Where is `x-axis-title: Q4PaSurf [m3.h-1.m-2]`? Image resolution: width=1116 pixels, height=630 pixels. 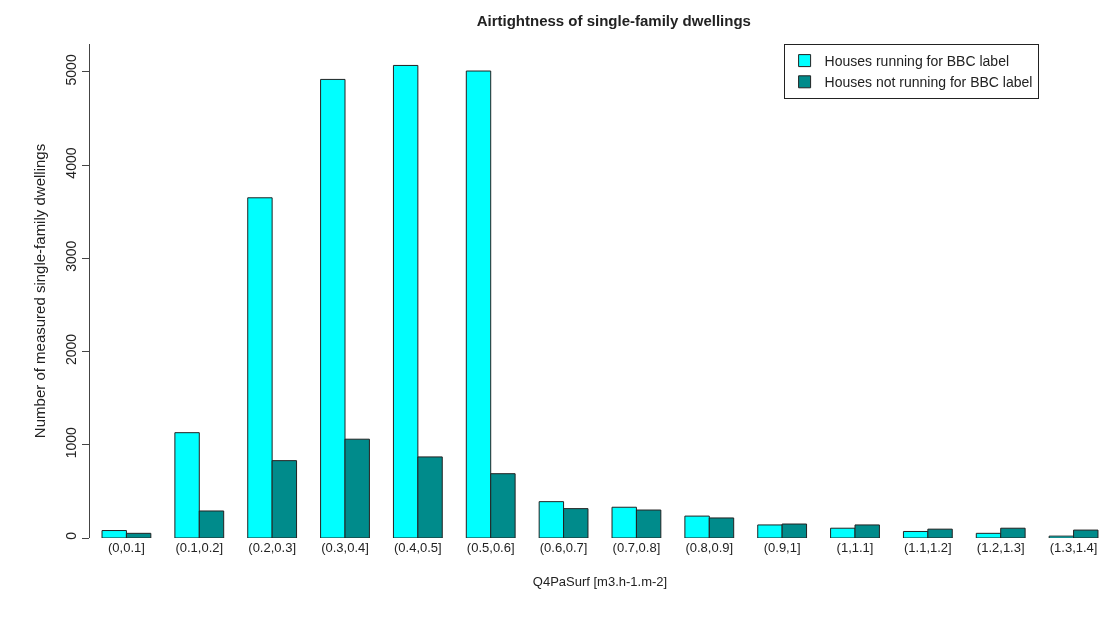
x-axis-title: Q4PaSurf [m3.h-1.m-2] is located at coordinates (600, 581).